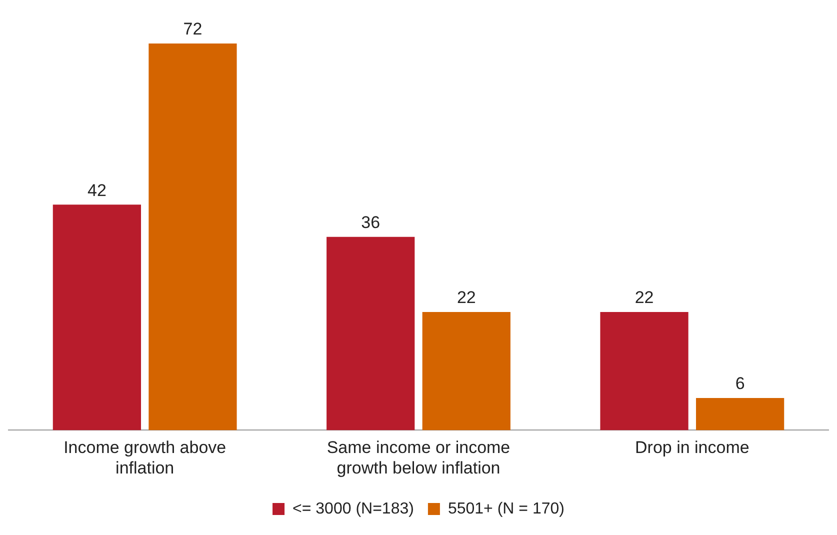 This screenshot has height=535, width=837. I want to click on x-tick-label: Income growth above inflation, so click(145, 458).